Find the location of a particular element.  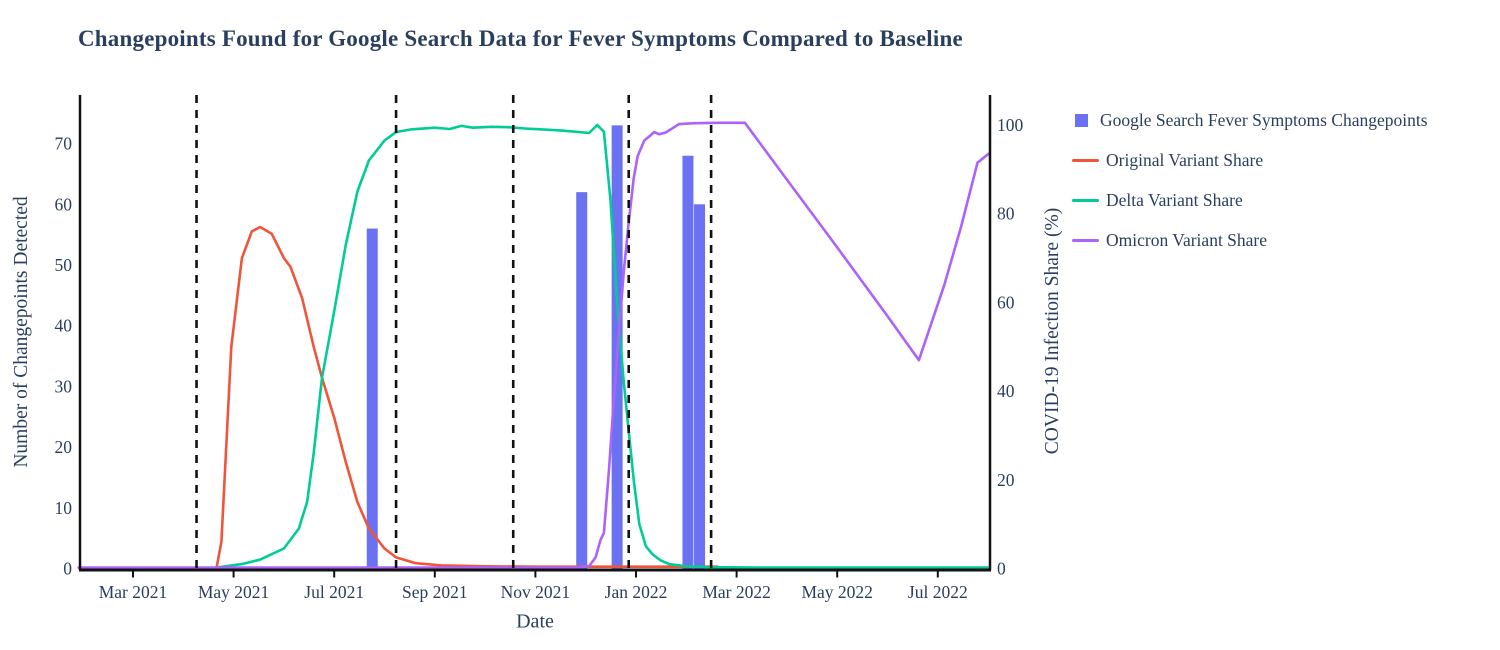

y-left-tick-label: 20 is located at coordinates (64, 447).